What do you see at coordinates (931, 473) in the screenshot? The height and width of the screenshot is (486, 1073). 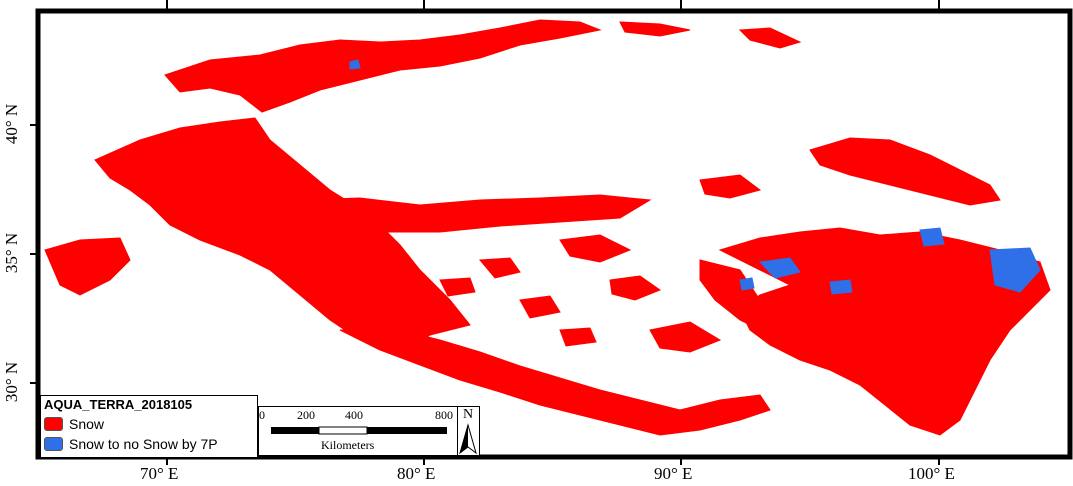 I see `lon-label-100: 100° E` at bounding box center [931, 473].